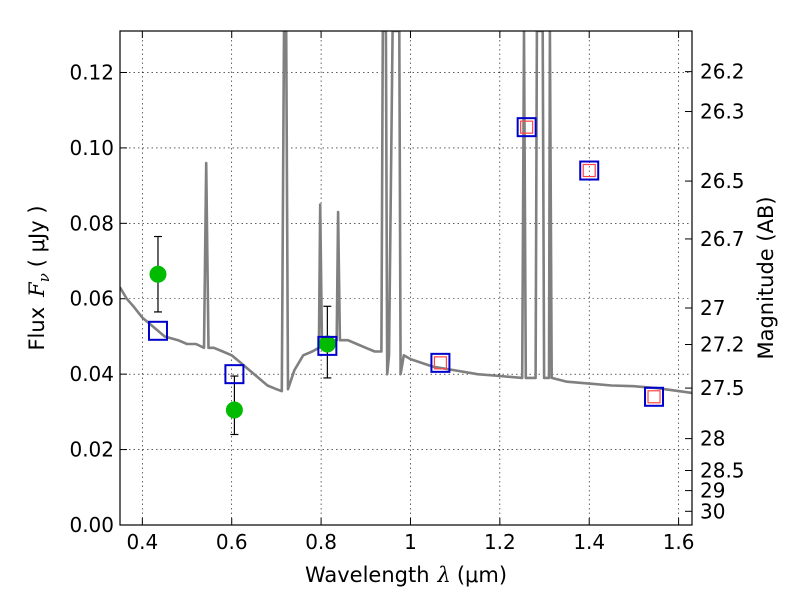  Describe the element at coordinates (91, 525) in the screenshot. I see `y-tick-label: 0.00` at that location.